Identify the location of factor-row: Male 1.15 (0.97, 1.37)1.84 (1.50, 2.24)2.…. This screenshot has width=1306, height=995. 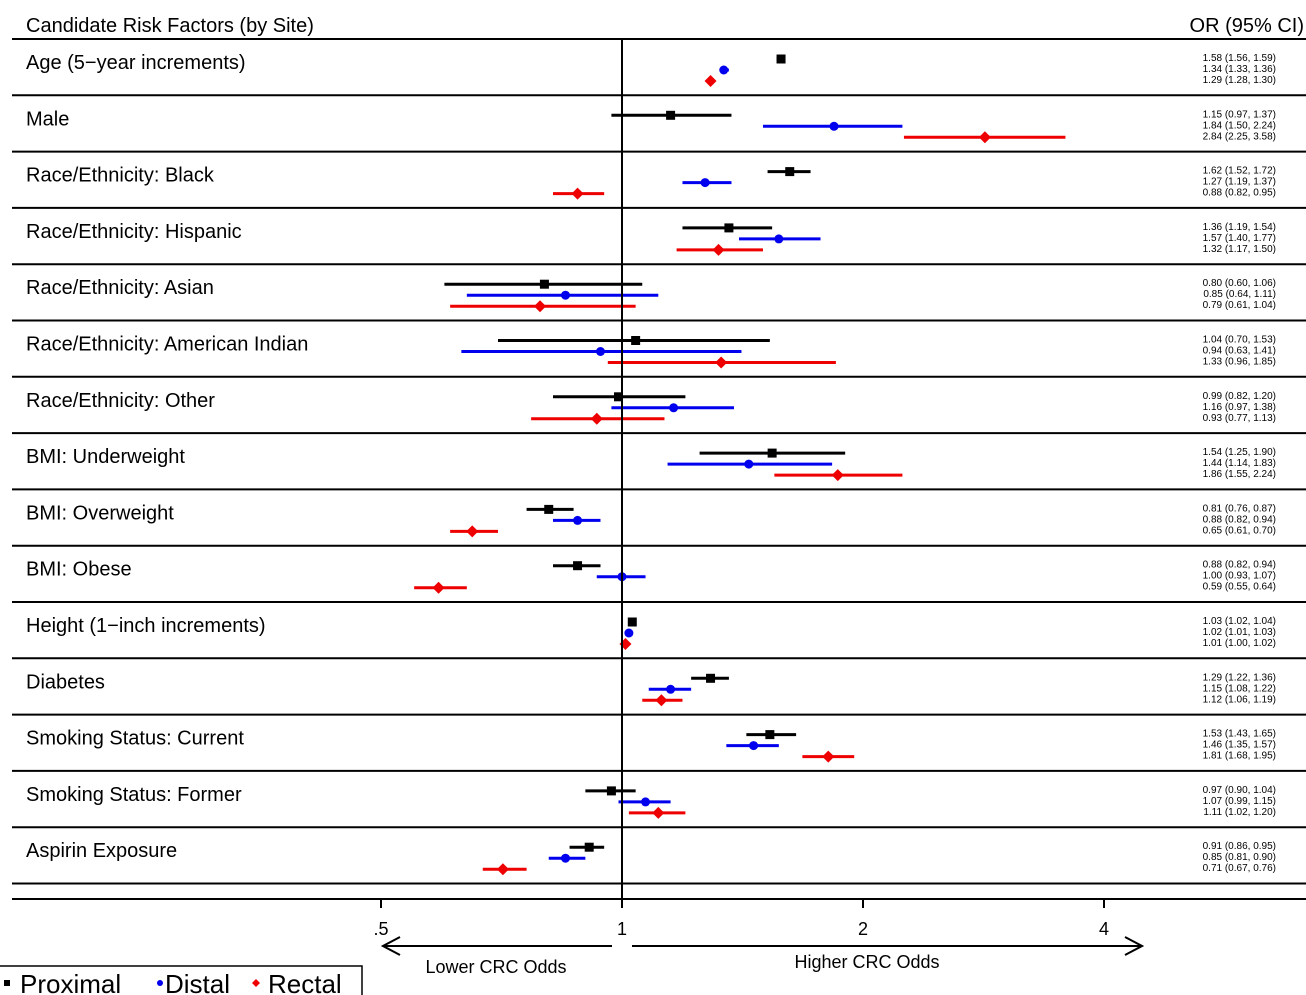
(659, 130).